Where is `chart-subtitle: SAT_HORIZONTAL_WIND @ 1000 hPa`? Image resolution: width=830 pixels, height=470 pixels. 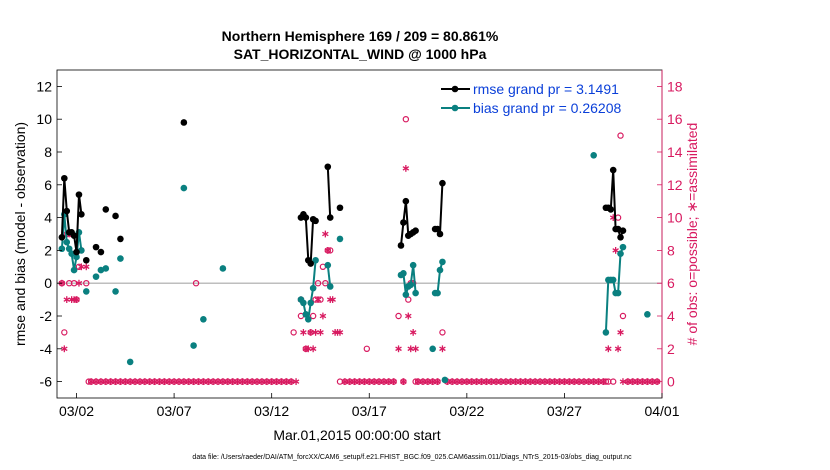 chart-subtitle: SAT_HORIZONTAL_WIND @ 1000 hPa is located at coordinates (360, 54).